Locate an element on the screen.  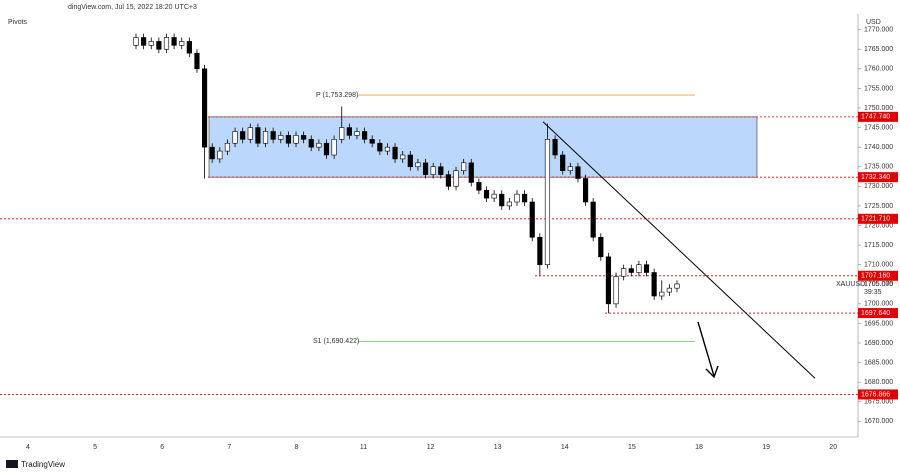
pivot-label: S1 (1,690.422) is located at coordinates (336, 341).